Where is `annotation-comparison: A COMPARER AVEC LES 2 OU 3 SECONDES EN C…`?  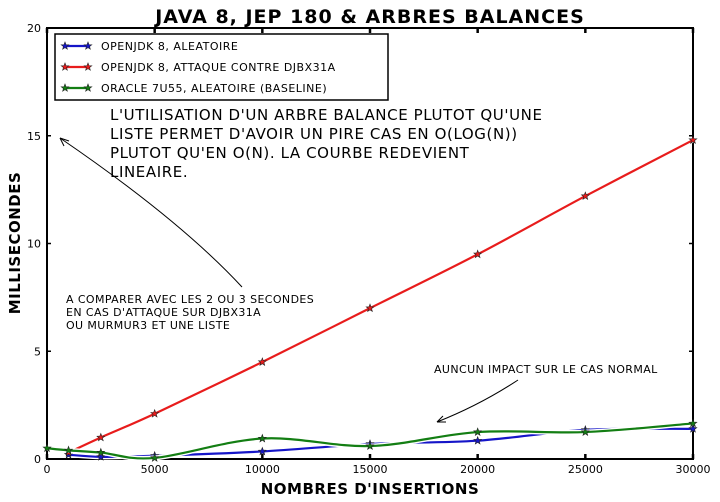 annotation-comparison: A COMPARER AVEC LES 2 OU 3 SECONDES EN C… is located at coordinates (192, 312).